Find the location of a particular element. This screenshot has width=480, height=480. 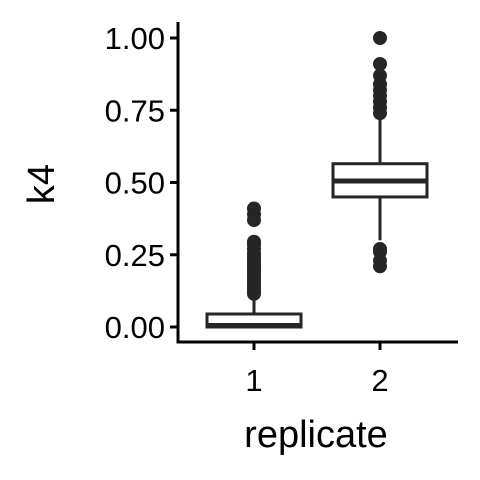

y-tick-label-0: 0.00 is located at coordinates (135, 327).